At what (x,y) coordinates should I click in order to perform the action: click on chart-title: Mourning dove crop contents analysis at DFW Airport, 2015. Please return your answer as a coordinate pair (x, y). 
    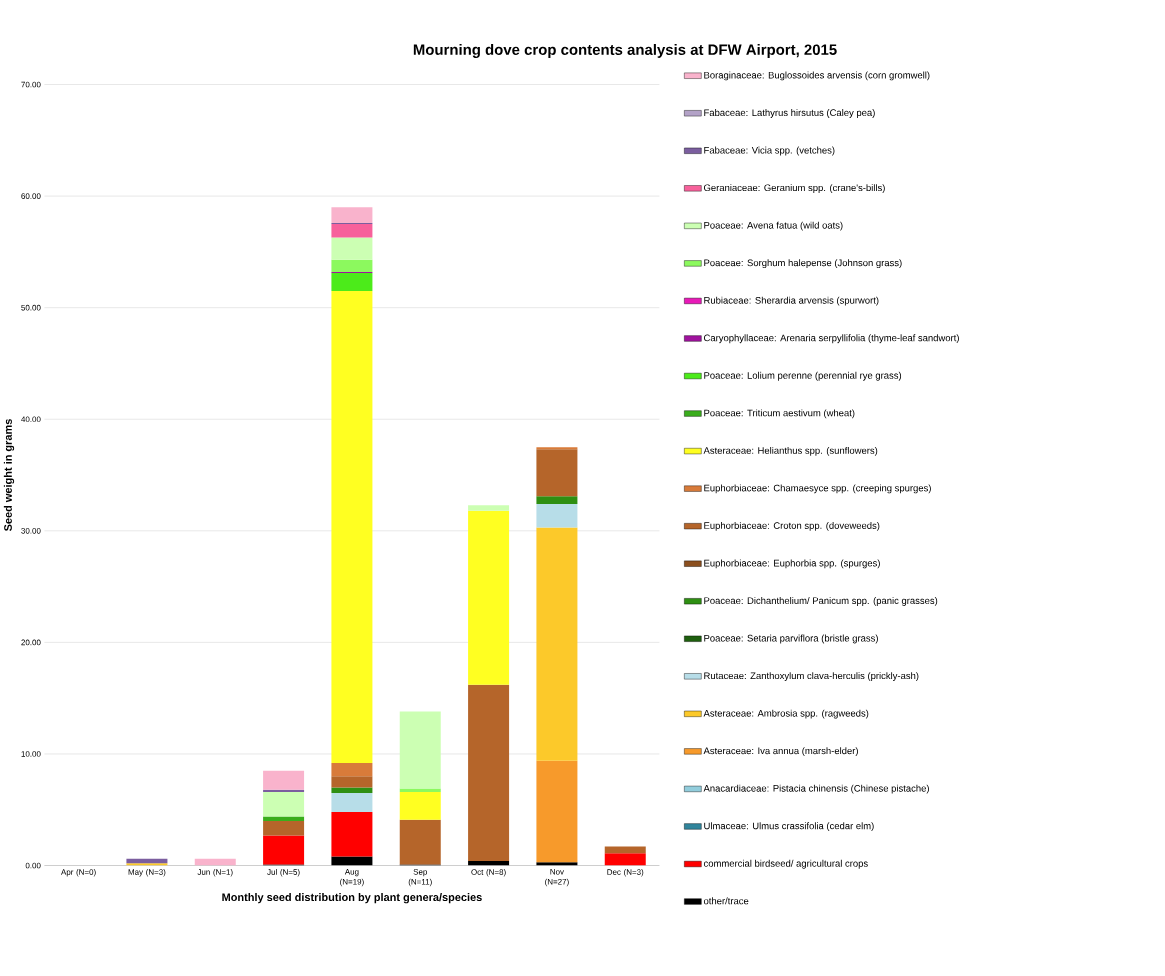
    Looking at the image, I should click on (625, 50).